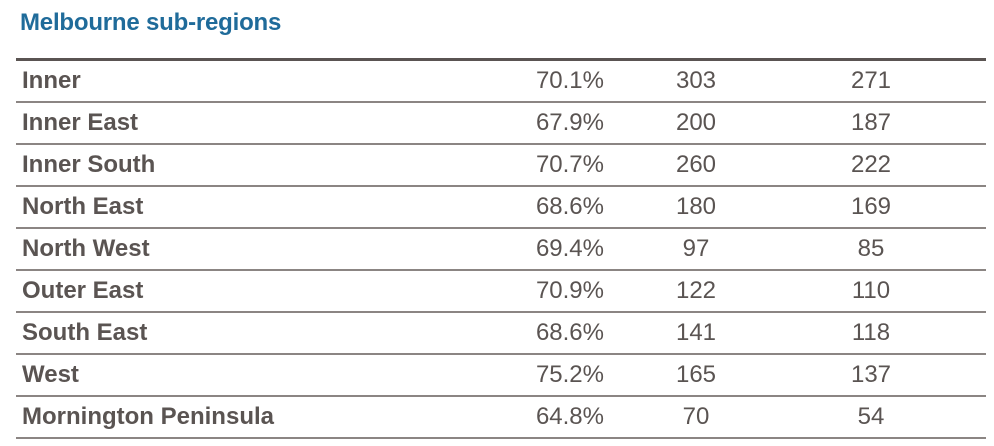  Describe the element at coordinates (696, 248) in the screenshot. I see `region-count-1: 97` at that location.